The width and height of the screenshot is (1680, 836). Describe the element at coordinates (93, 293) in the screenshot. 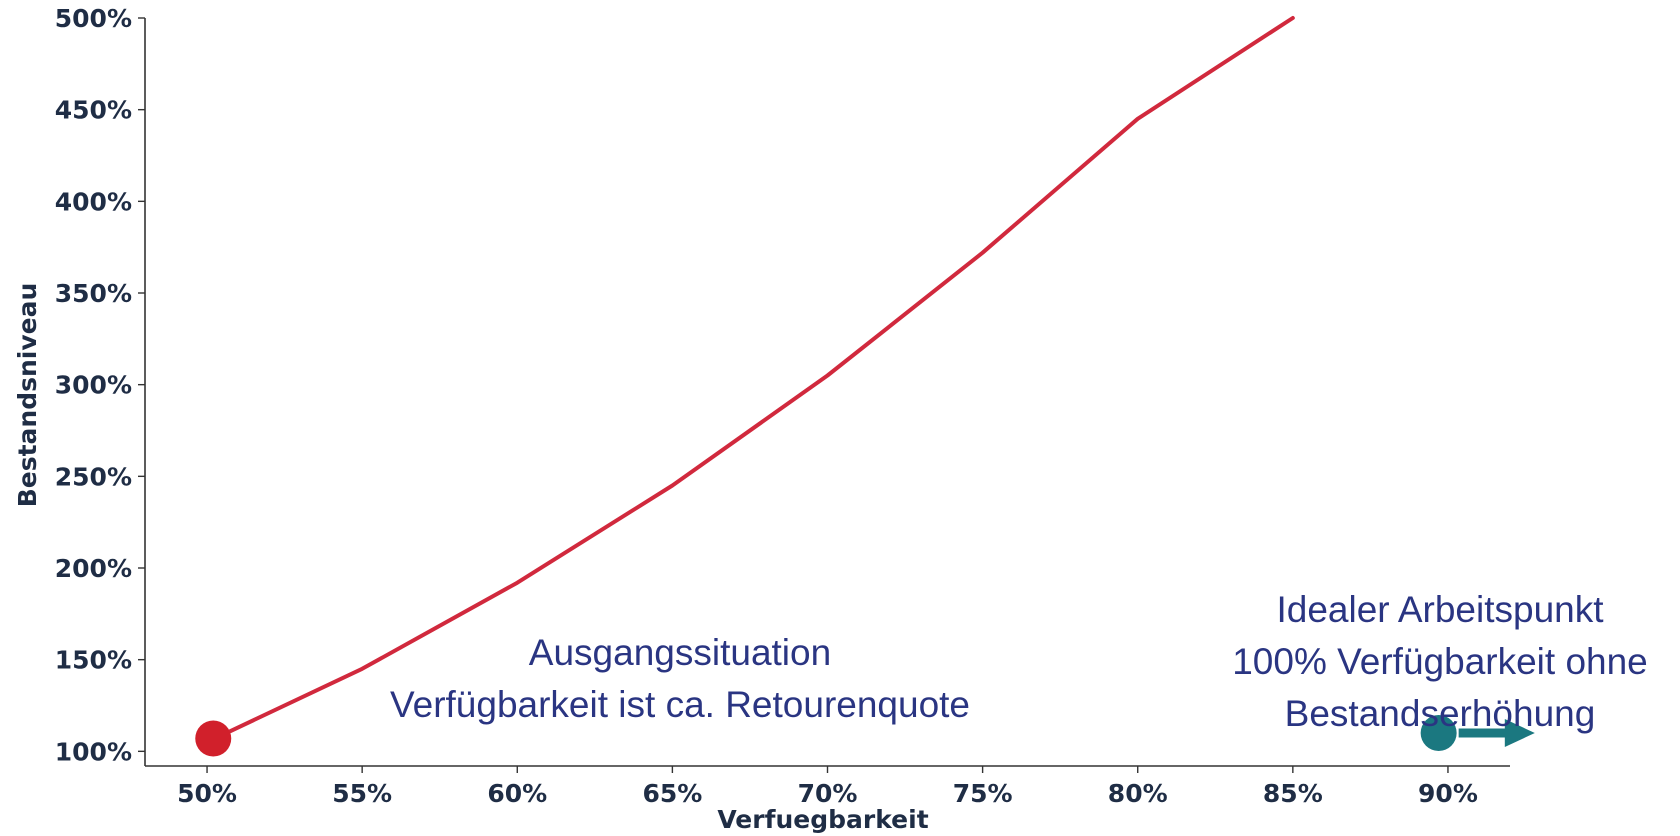

I see `y-tick-label: 350%` at that location.